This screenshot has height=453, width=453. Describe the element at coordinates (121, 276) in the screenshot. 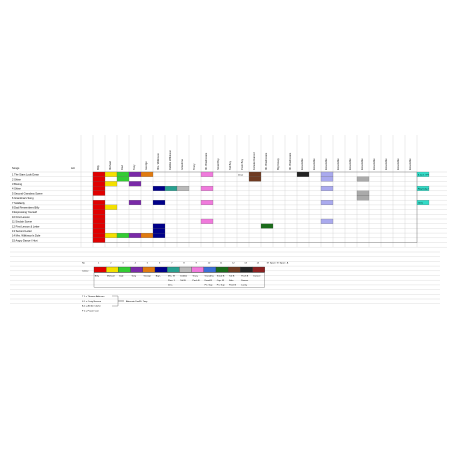

I see `legend-name: Dad` at that location.